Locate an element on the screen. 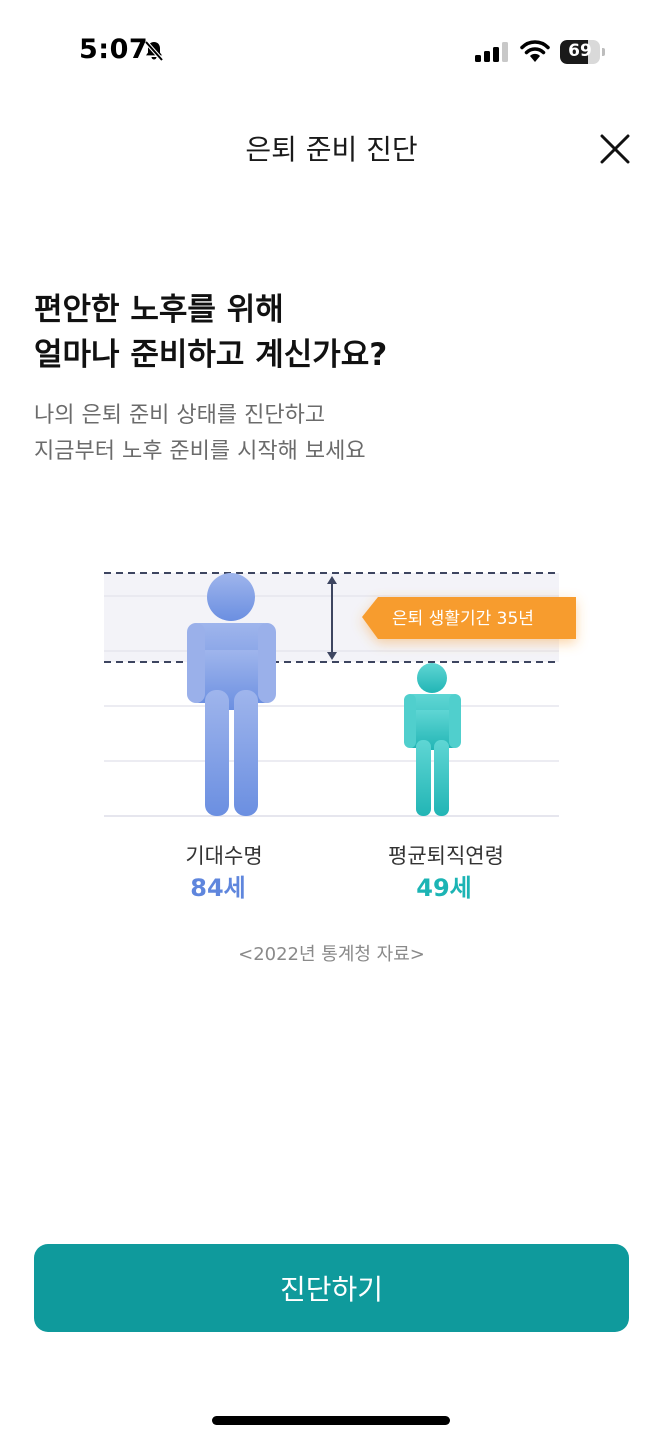 This screenshot has width=663, height=1440. description-line-2: 지금부터 노후 준비를 시작해 보세요 is located at coordinates (200, 451).